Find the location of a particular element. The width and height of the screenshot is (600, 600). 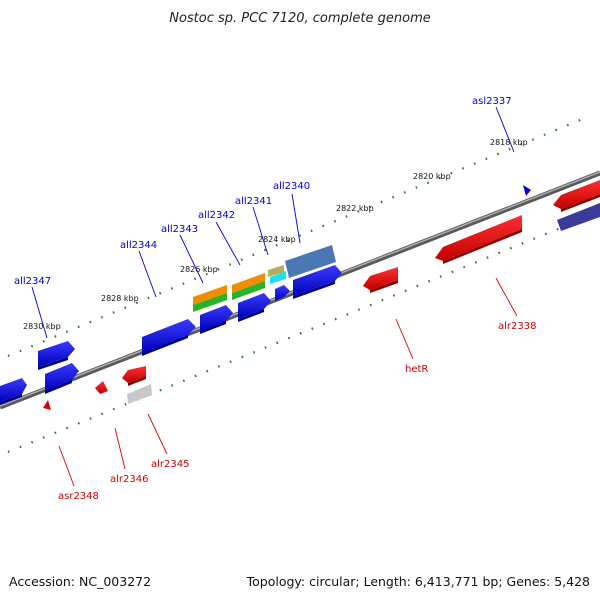

gene-label: hetR is located at coordinates (416, 369).